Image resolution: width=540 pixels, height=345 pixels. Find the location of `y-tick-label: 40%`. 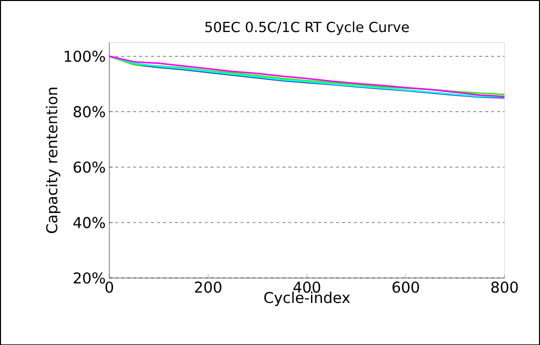

y-tick-label: 40% is located at coordinates (89, 222).